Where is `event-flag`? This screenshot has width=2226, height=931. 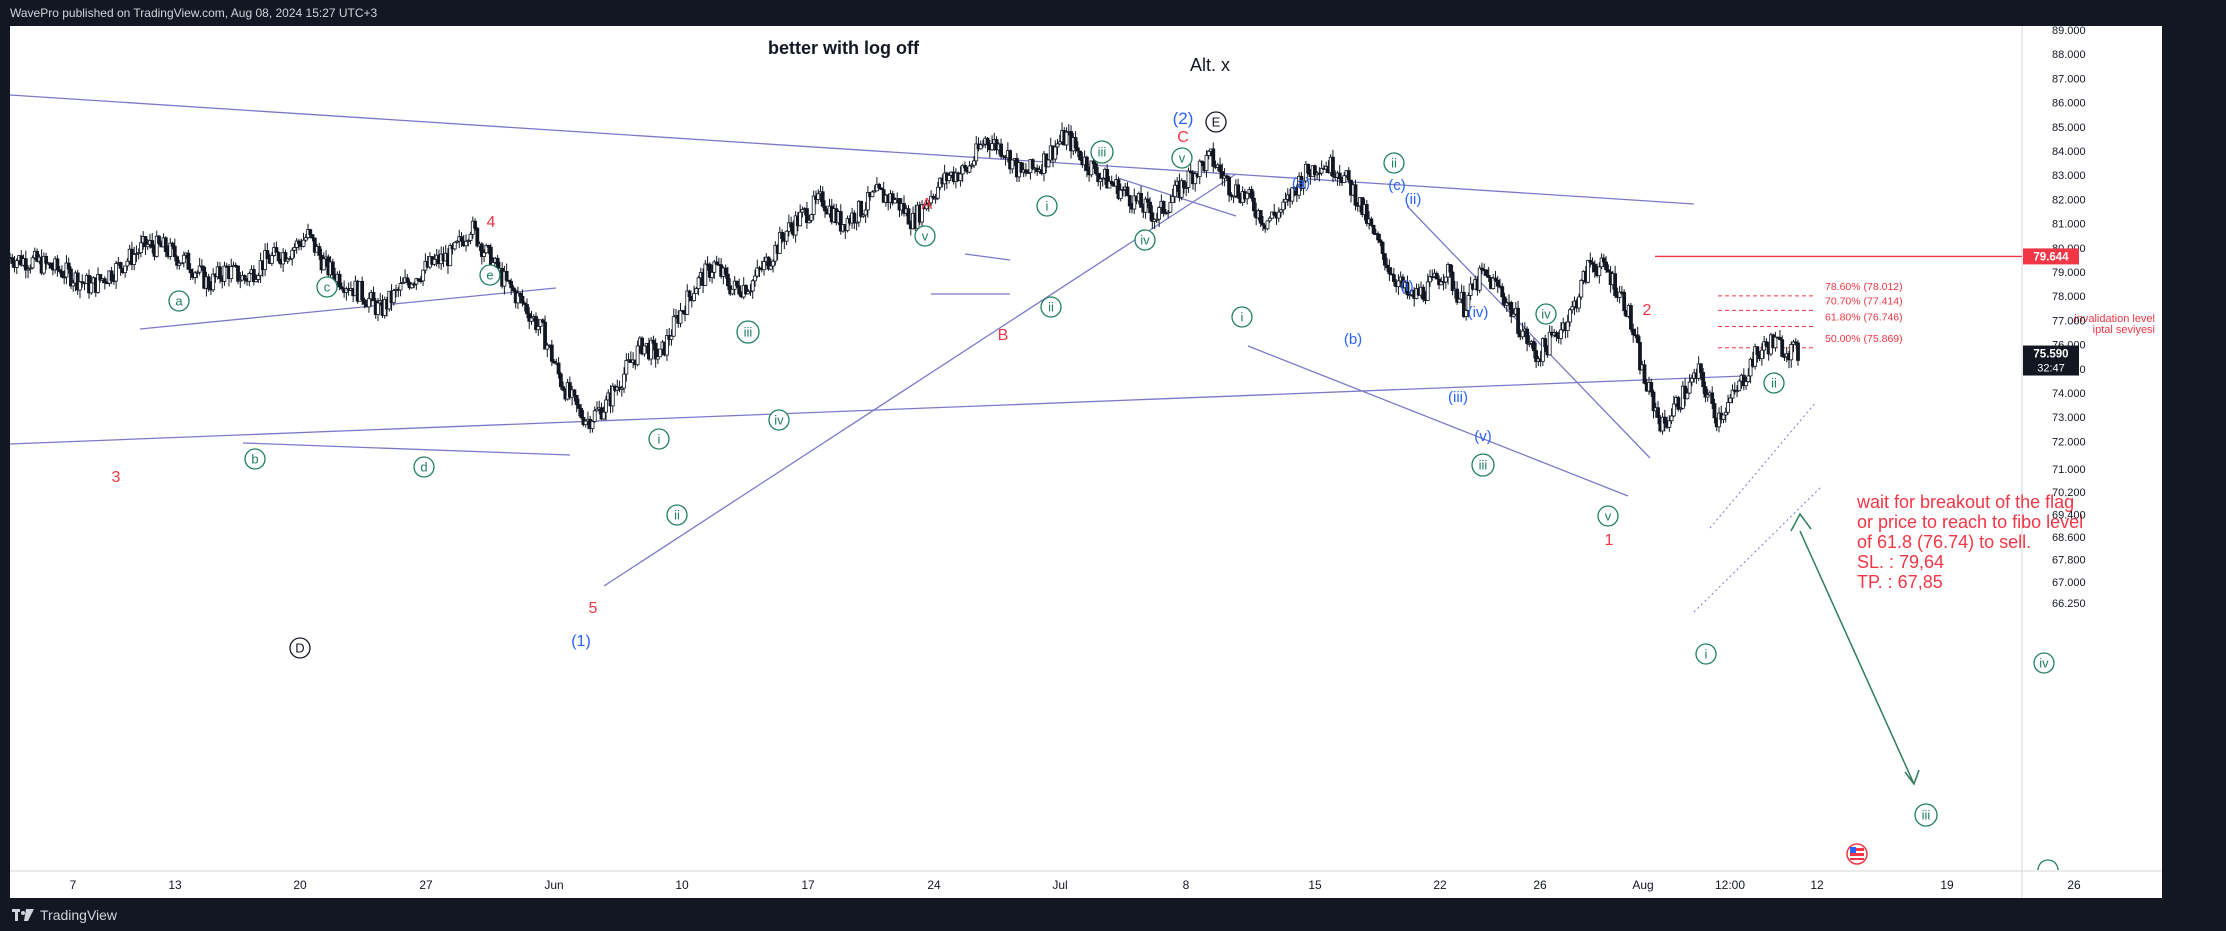
event-flag is located at coordinates (1952, 857).